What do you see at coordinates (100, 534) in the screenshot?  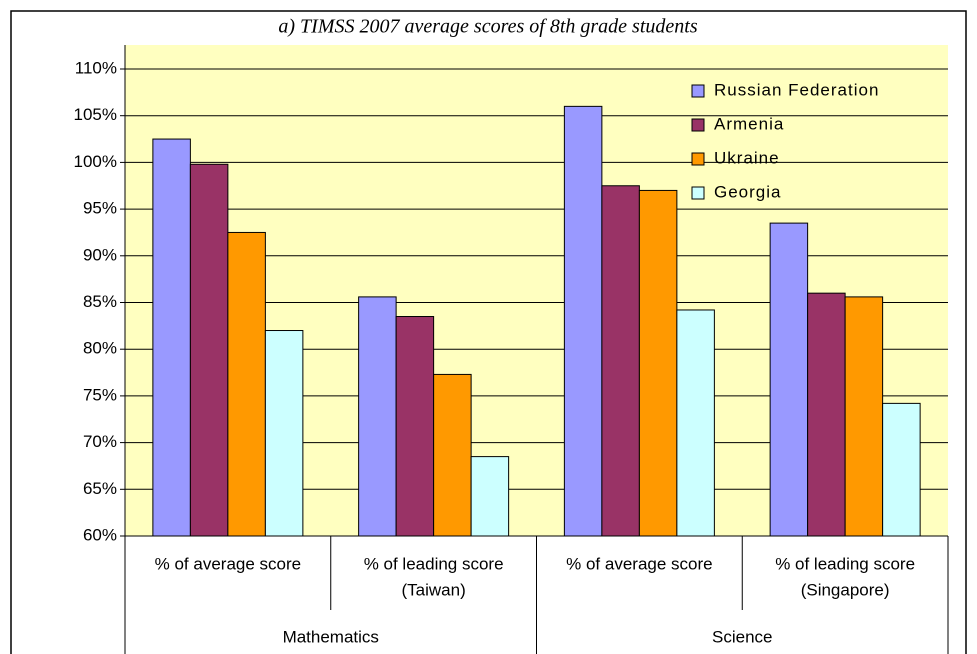 I see `y-tick-label: 60%` at bounding box center [100, 534].